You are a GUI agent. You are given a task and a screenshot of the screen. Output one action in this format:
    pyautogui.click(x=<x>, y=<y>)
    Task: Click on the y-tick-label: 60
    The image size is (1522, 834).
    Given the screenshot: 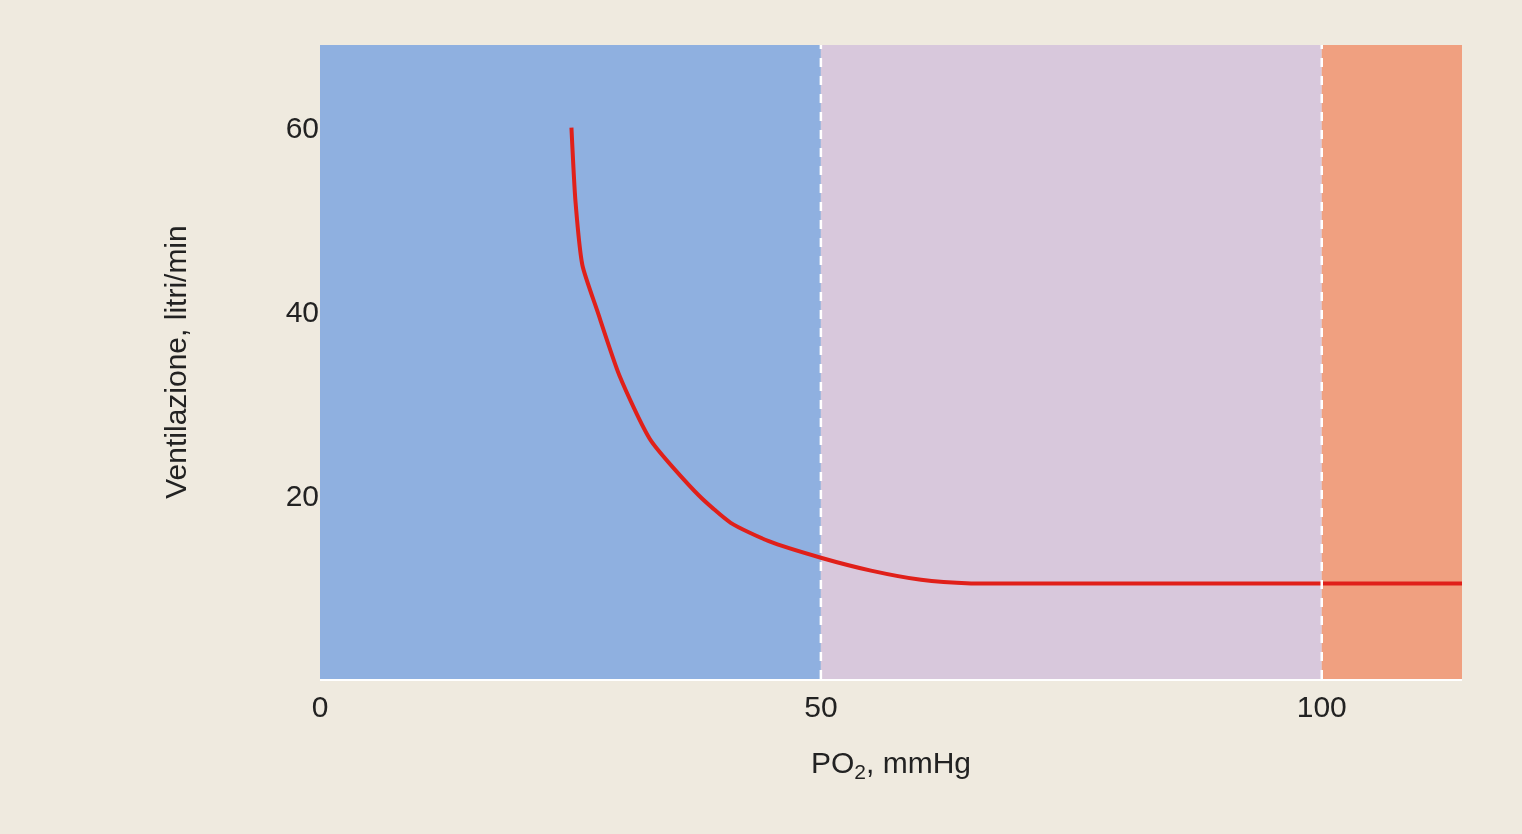 What is the action you would take?
    pyautogui.click(x=302, y=128)
    